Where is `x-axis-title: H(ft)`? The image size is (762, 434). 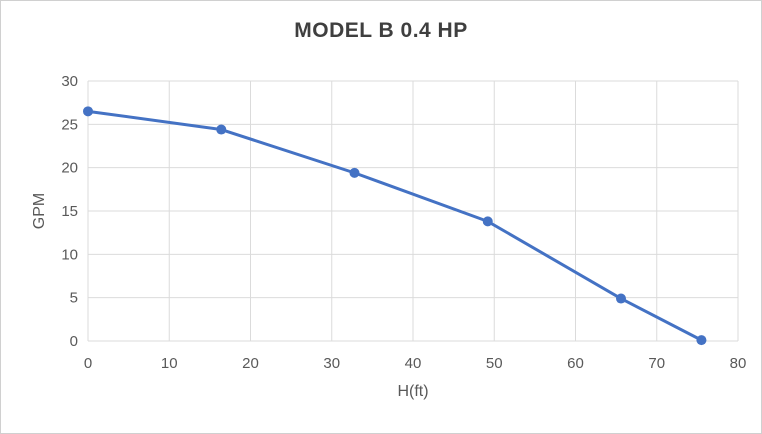 x-axis-title: H(ft) is located at coordinates (413, 391).